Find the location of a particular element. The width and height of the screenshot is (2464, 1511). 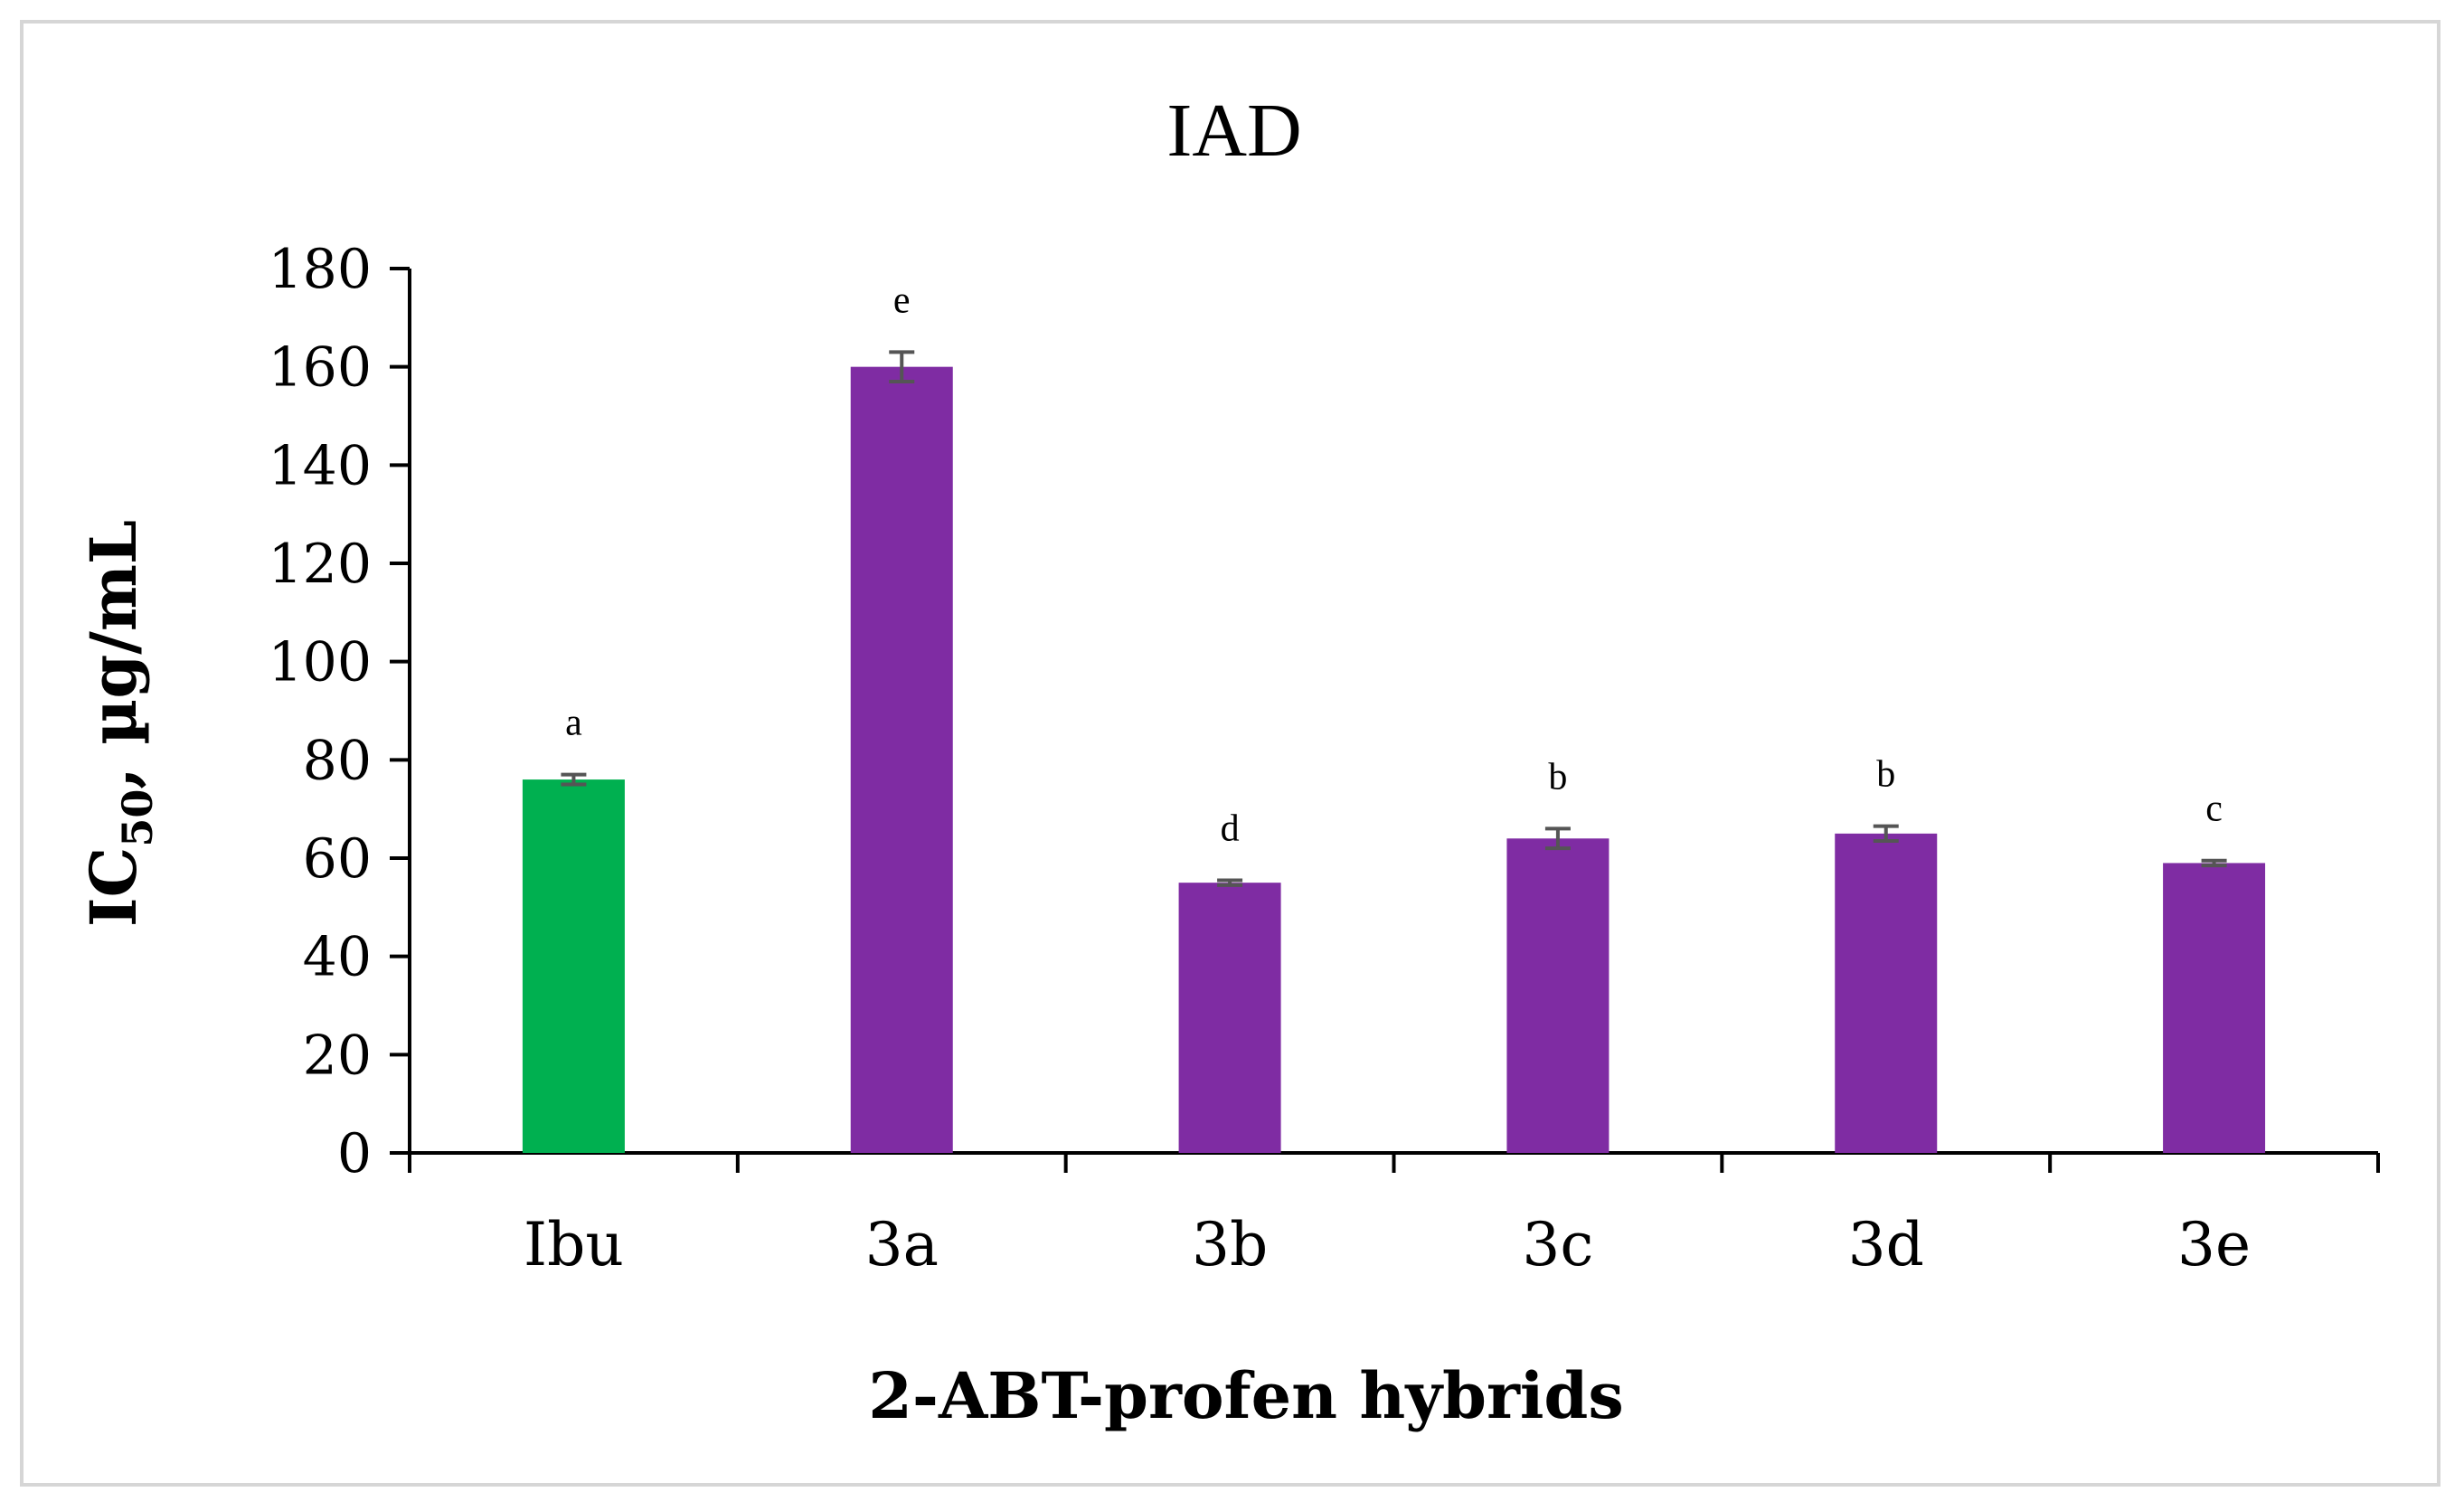

x-tick-label-3e: 3e is located at coordinates (2214, 1245).